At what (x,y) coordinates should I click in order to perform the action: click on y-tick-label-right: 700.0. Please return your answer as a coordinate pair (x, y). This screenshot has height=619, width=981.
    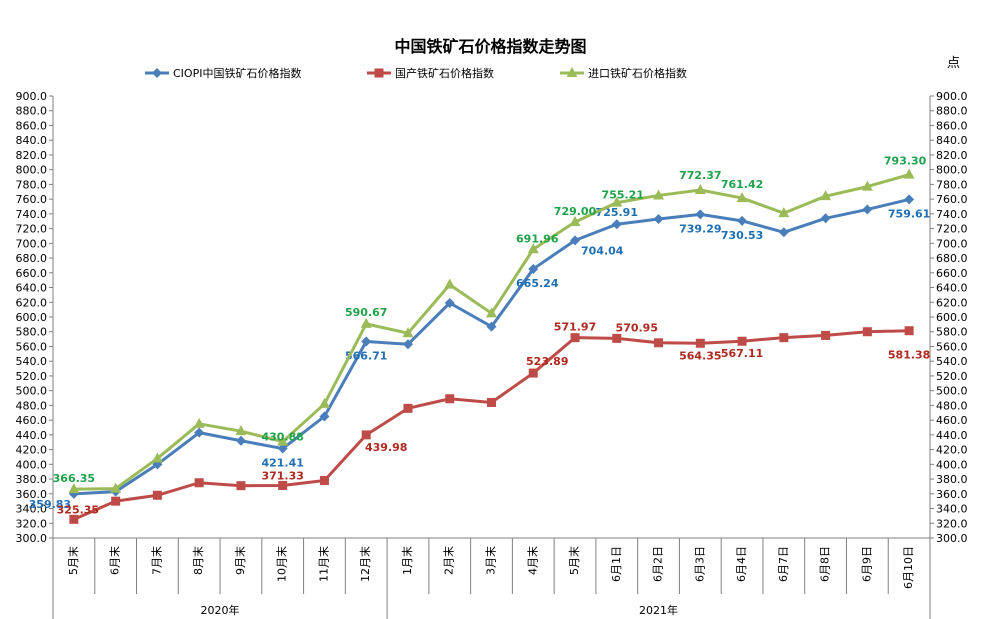
    Looking at the image, I should click on (952, 243).